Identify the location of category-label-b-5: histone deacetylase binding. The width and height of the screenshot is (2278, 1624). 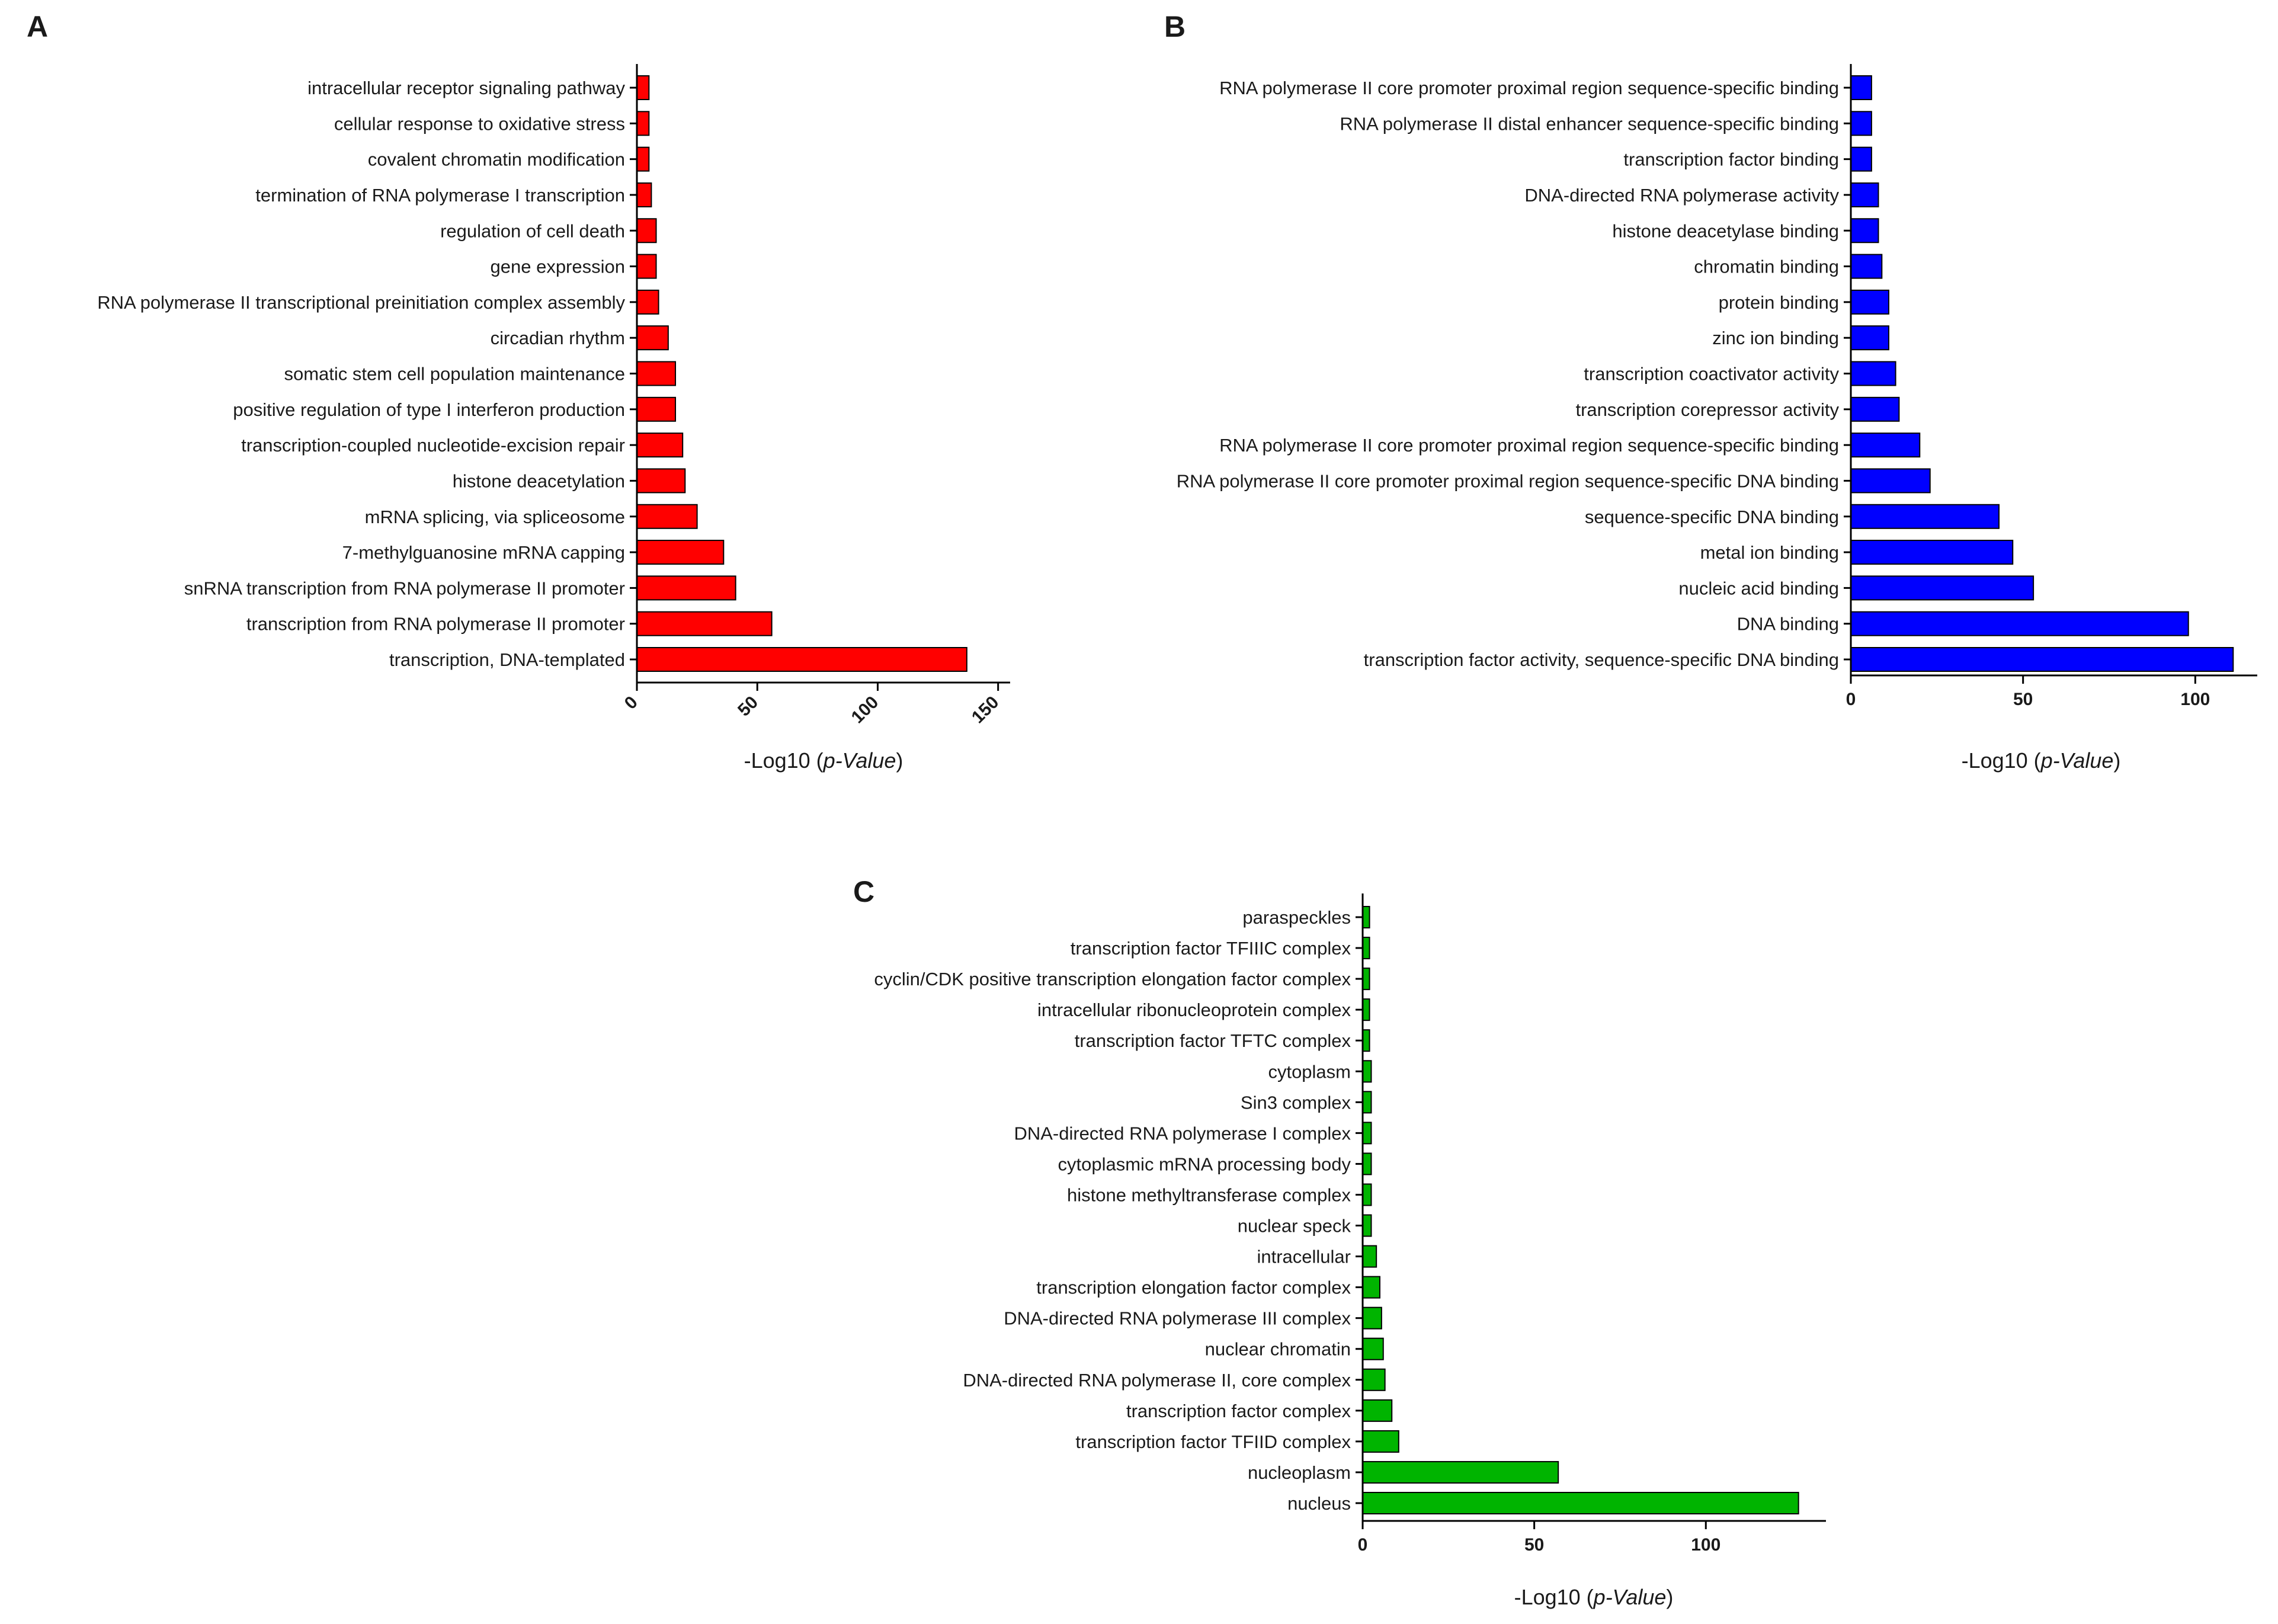
(1725, 230).